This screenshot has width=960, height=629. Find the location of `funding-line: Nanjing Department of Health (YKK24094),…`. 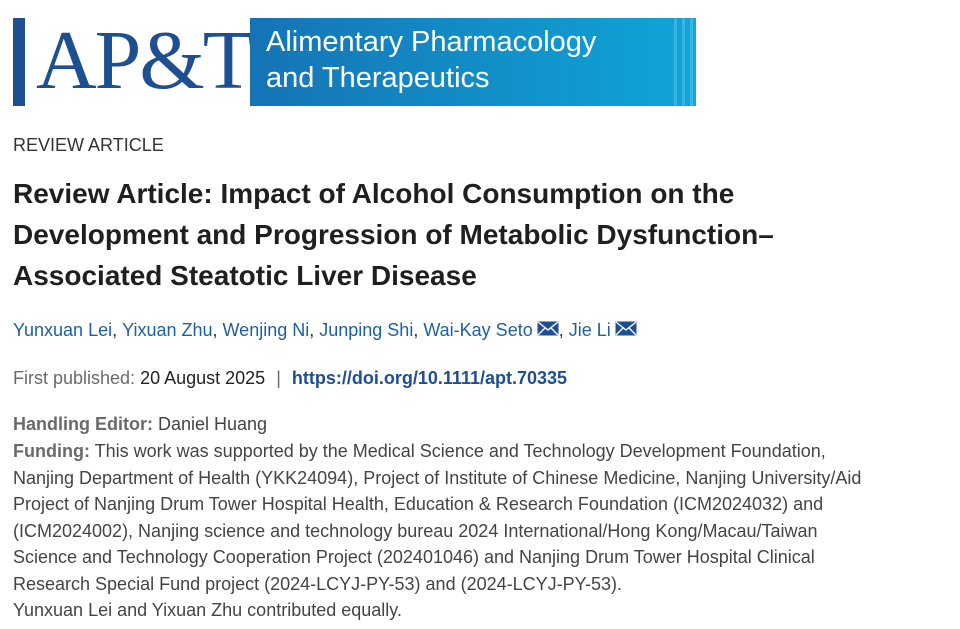

funding-line: Nanjing Department of Health (YKK24094),… is located at coordinates (437, 478).